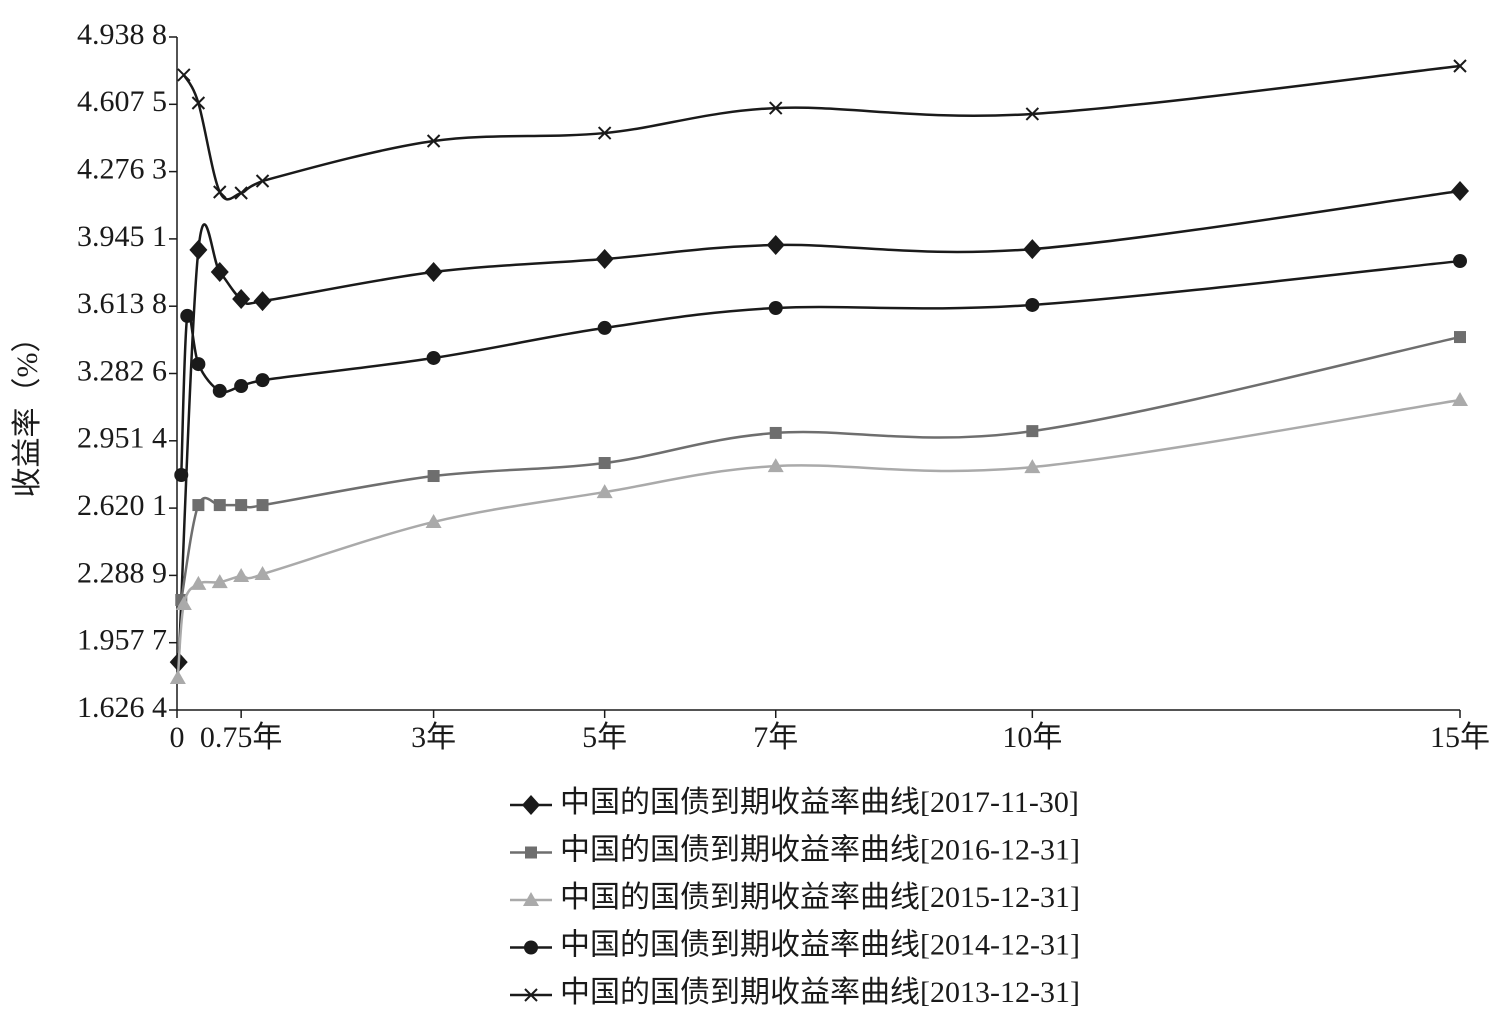 This screenshot has height=1032, width=1500. What do you see at coordinates (820, 849) in the screenshot?
I see `legend-label: 中国的国债到期收益率曲线[2016-12-31]` at bounding box center [820, 849].